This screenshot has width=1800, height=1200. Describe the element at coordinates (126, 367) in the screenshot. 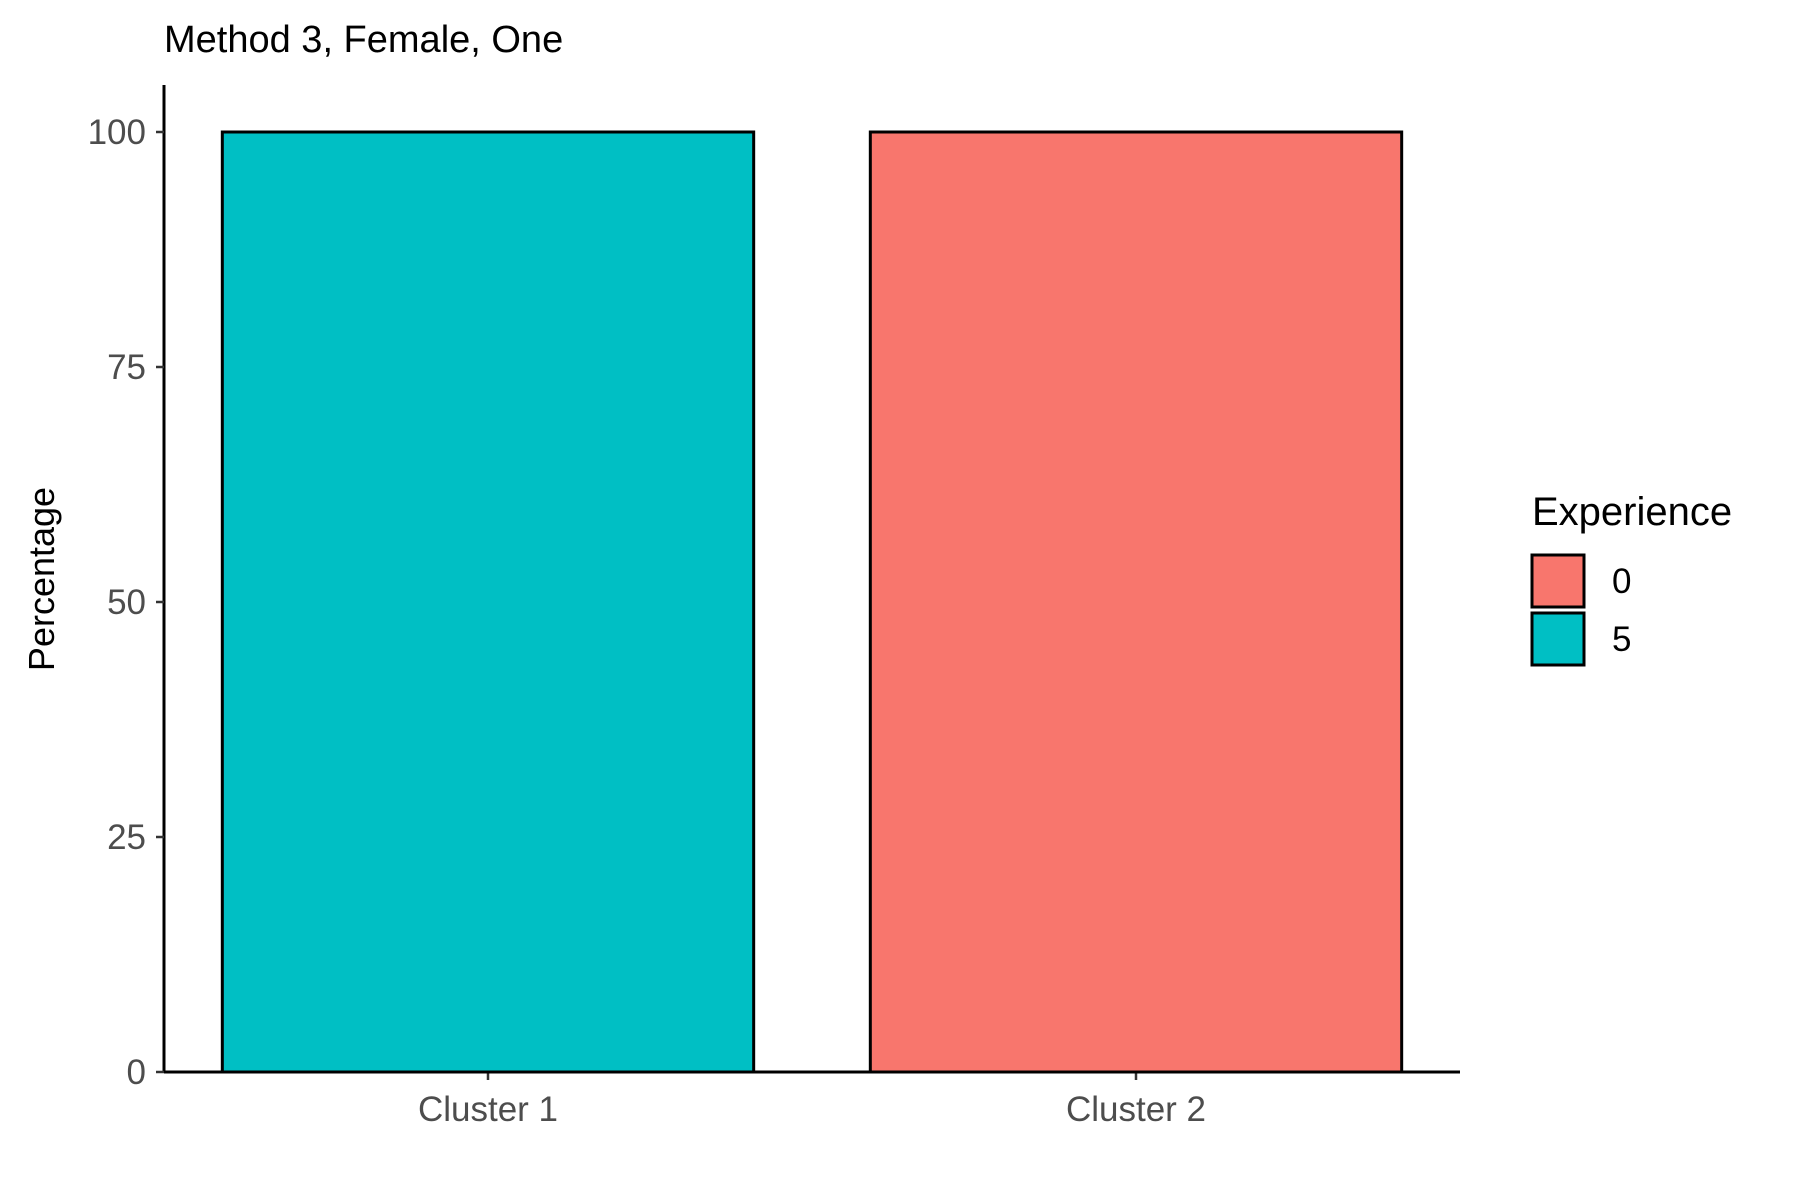

I see `y-tick-label: 75` at that location.